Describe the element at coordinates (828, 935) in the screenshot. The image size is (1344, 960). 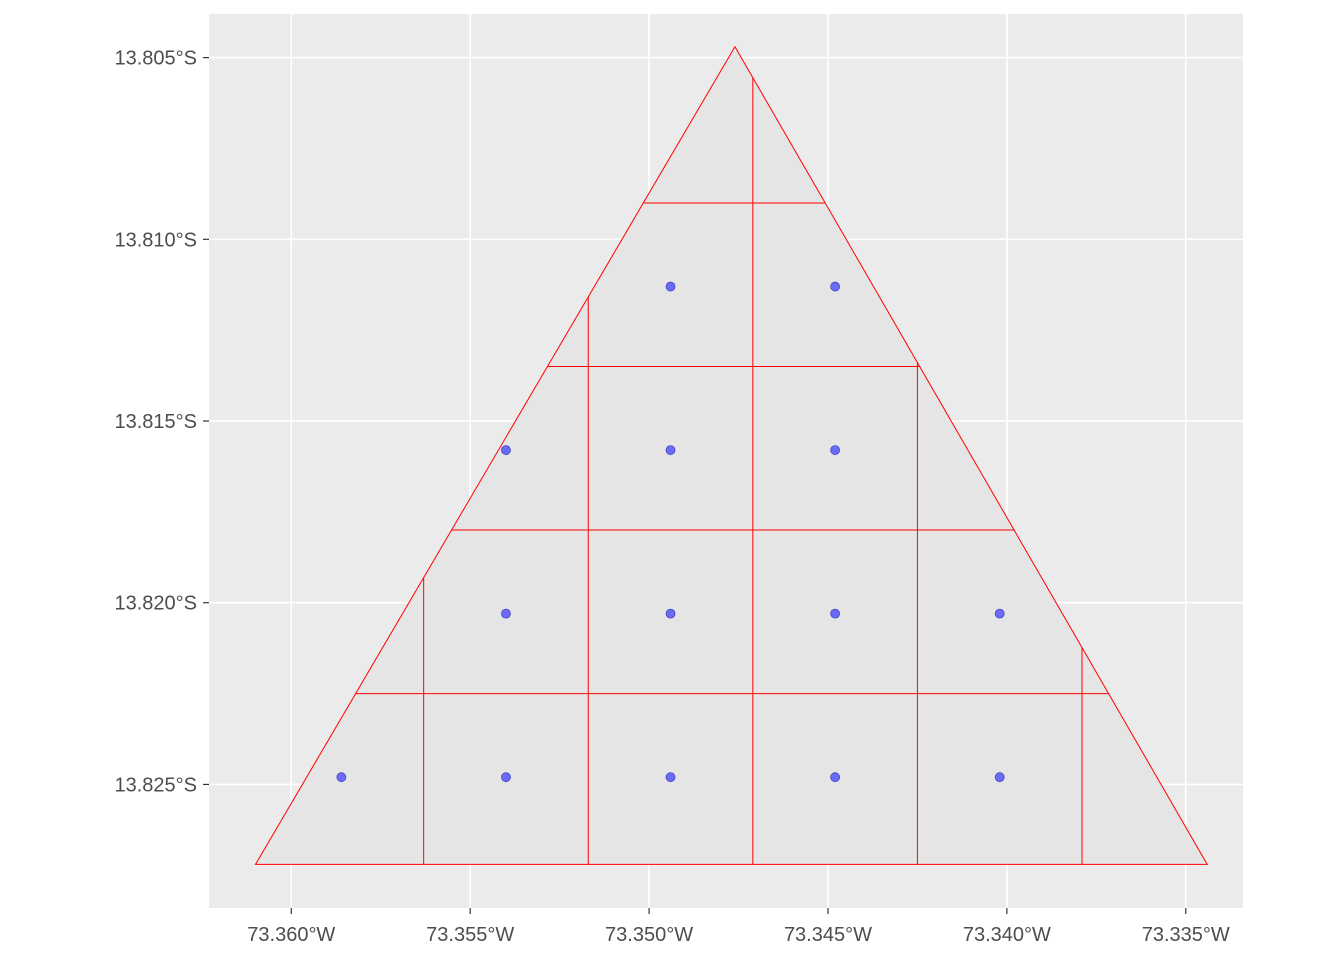
I see `x-tick-label: 73.345°W` at that location.